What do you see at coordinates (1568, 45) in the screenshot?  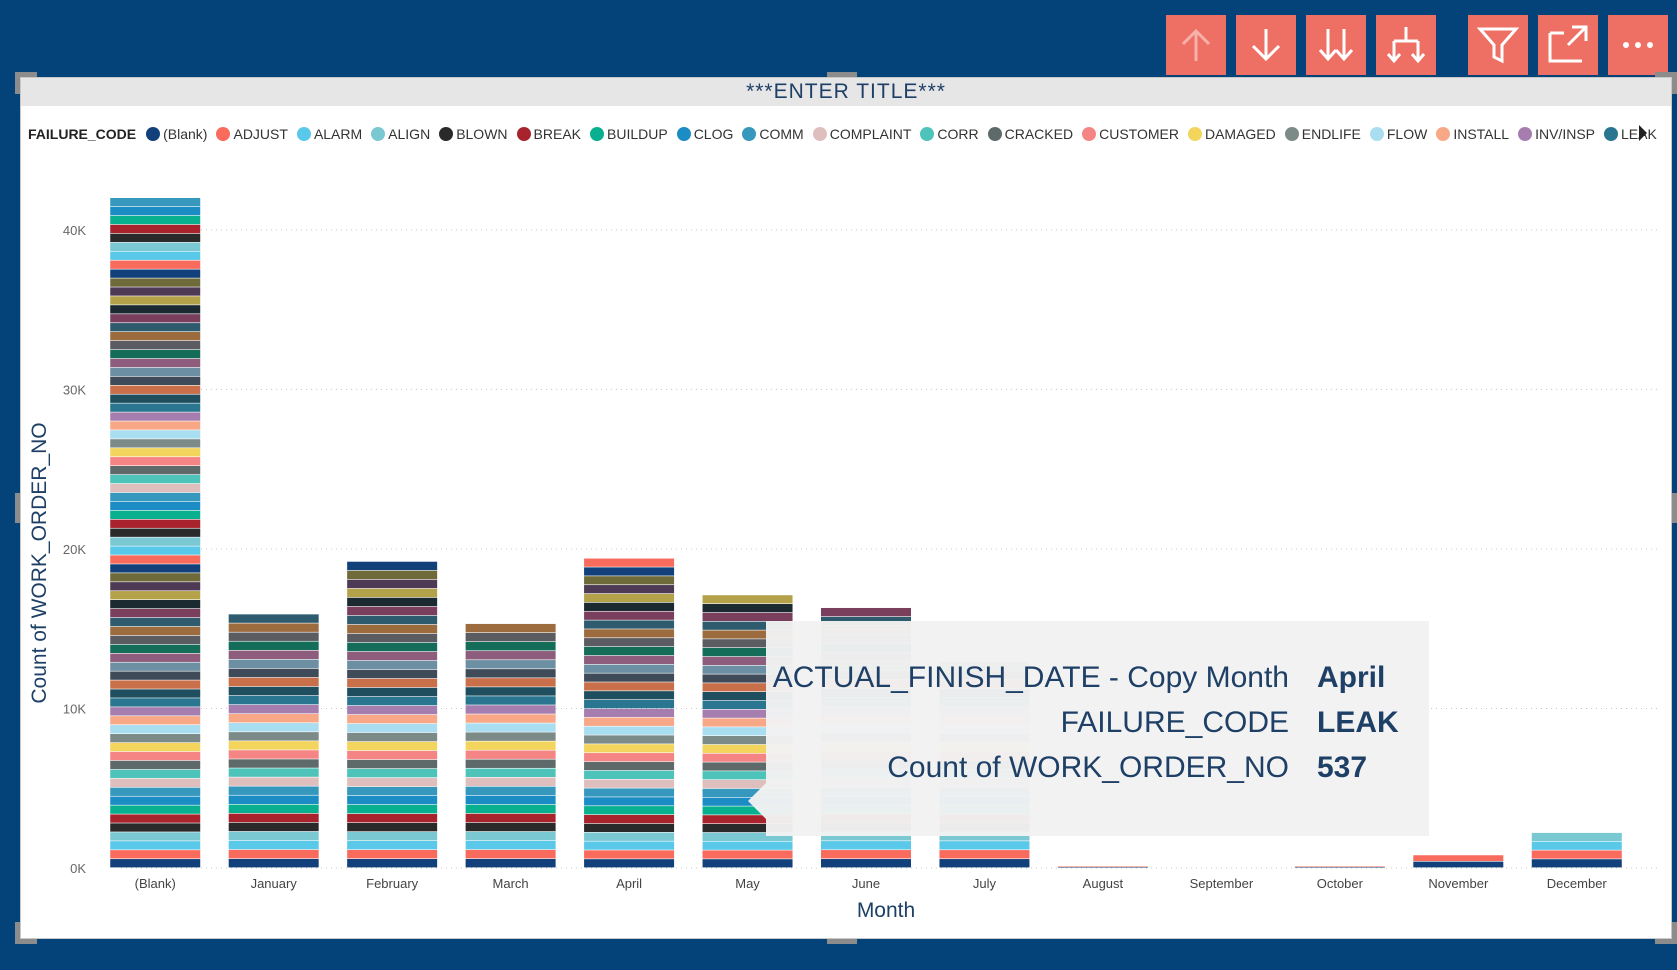 I see `focus-mode-button` at bounding box center [1568, 45].